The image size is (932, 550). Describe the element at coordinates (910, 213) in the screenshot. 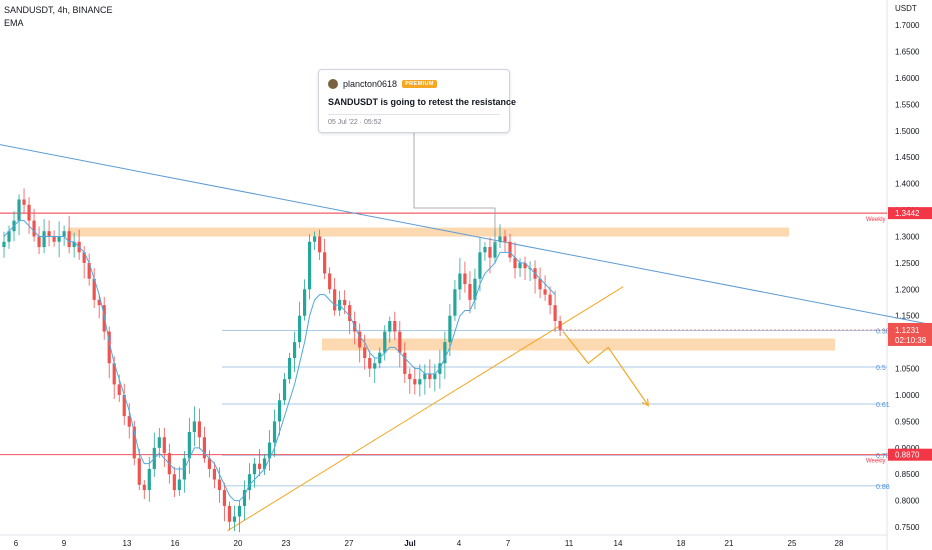

I see `weekly-resistance-price-tag` at that location.